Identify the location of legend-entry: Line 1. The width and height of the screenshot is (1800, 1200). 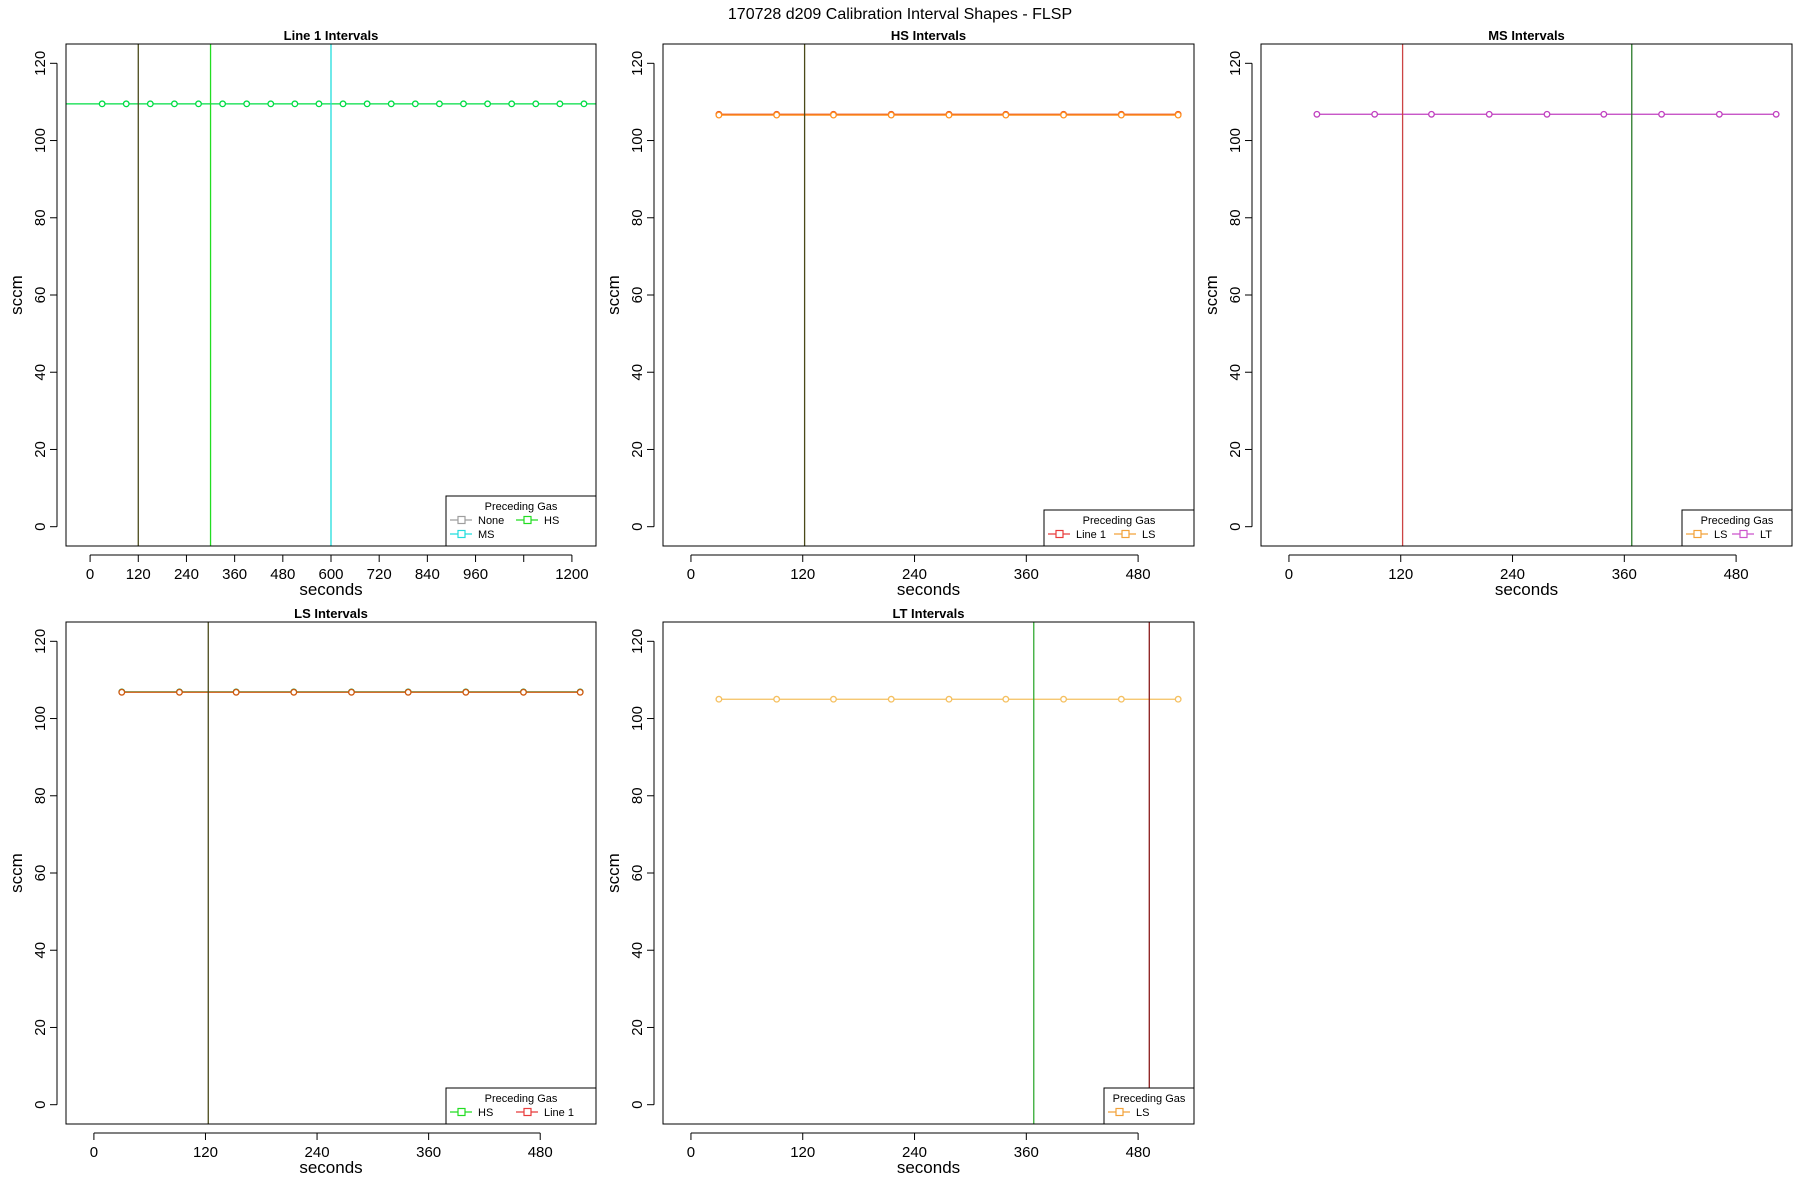
(545, 1113).